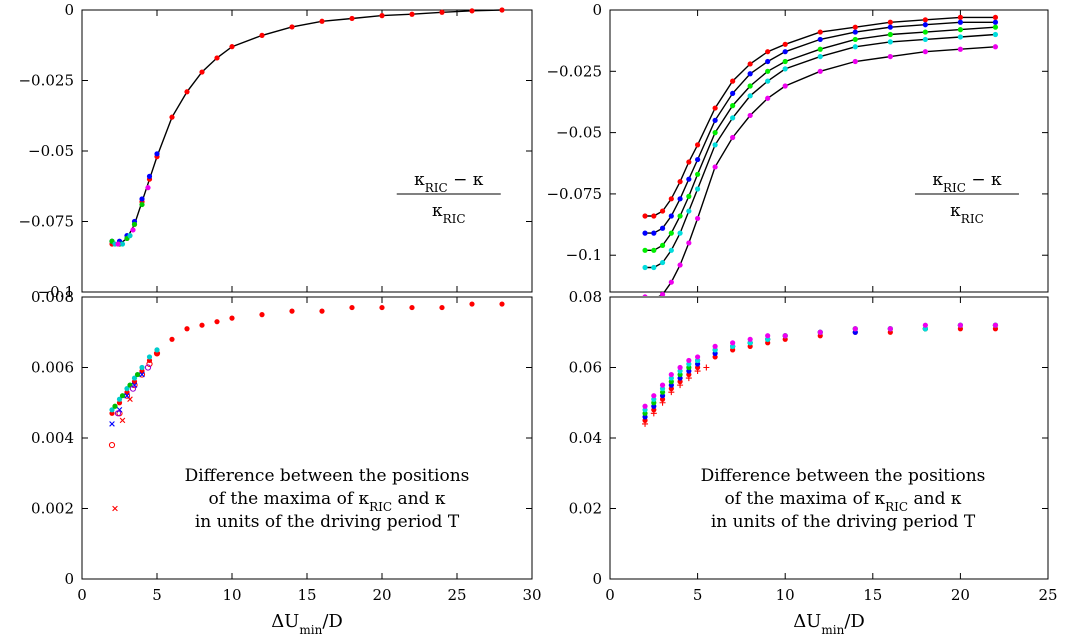 Image resolution: width=1068 pixels, height=639 pixels. I want to click on x-tick-label: 0, so click(82, 595).